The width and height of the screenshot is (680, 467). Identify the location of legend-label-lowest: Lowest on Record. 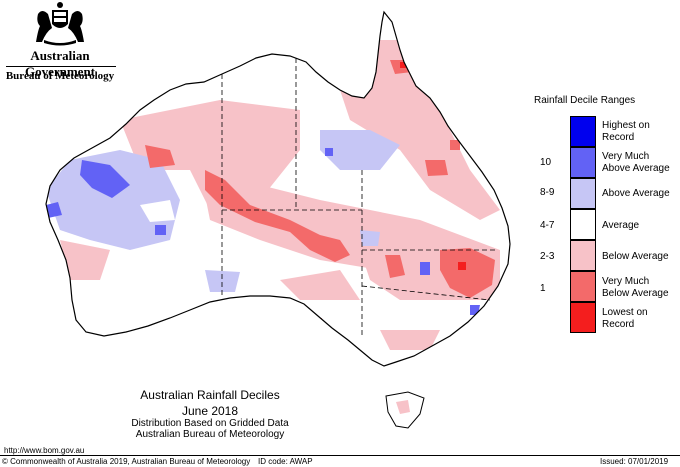
(625, 318).